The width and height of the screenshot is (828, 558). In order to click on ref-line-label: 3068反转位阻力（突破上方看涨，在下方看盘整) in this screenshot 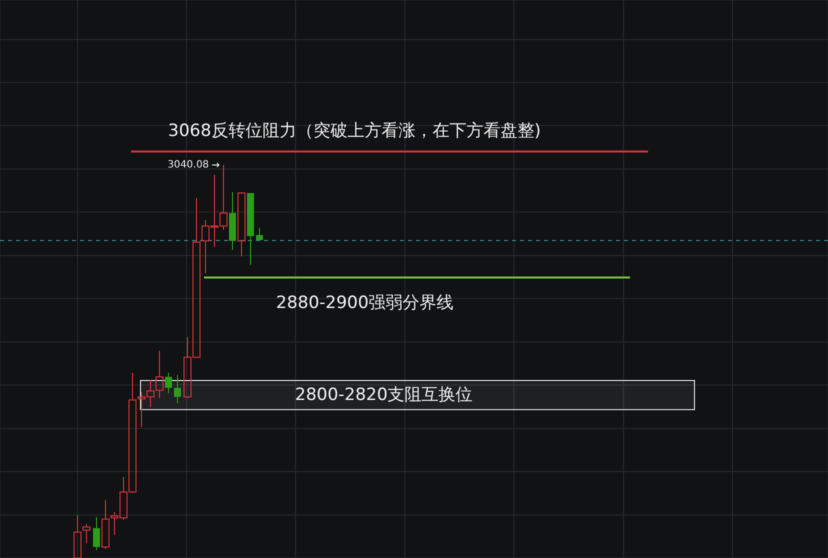, I will do `click(354, 130)`.